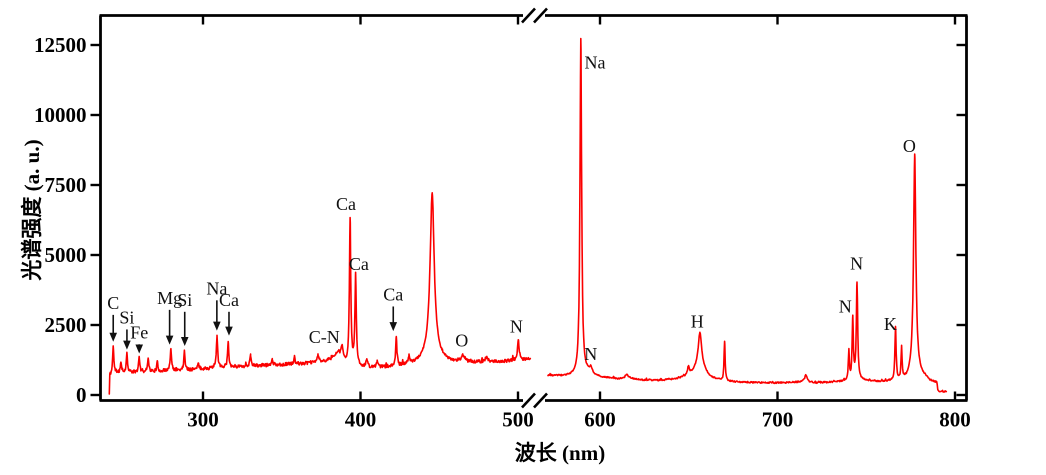 The image size is (1046, 475). I want to click on y-tick-label-5000: 5000, so click(66, 255).